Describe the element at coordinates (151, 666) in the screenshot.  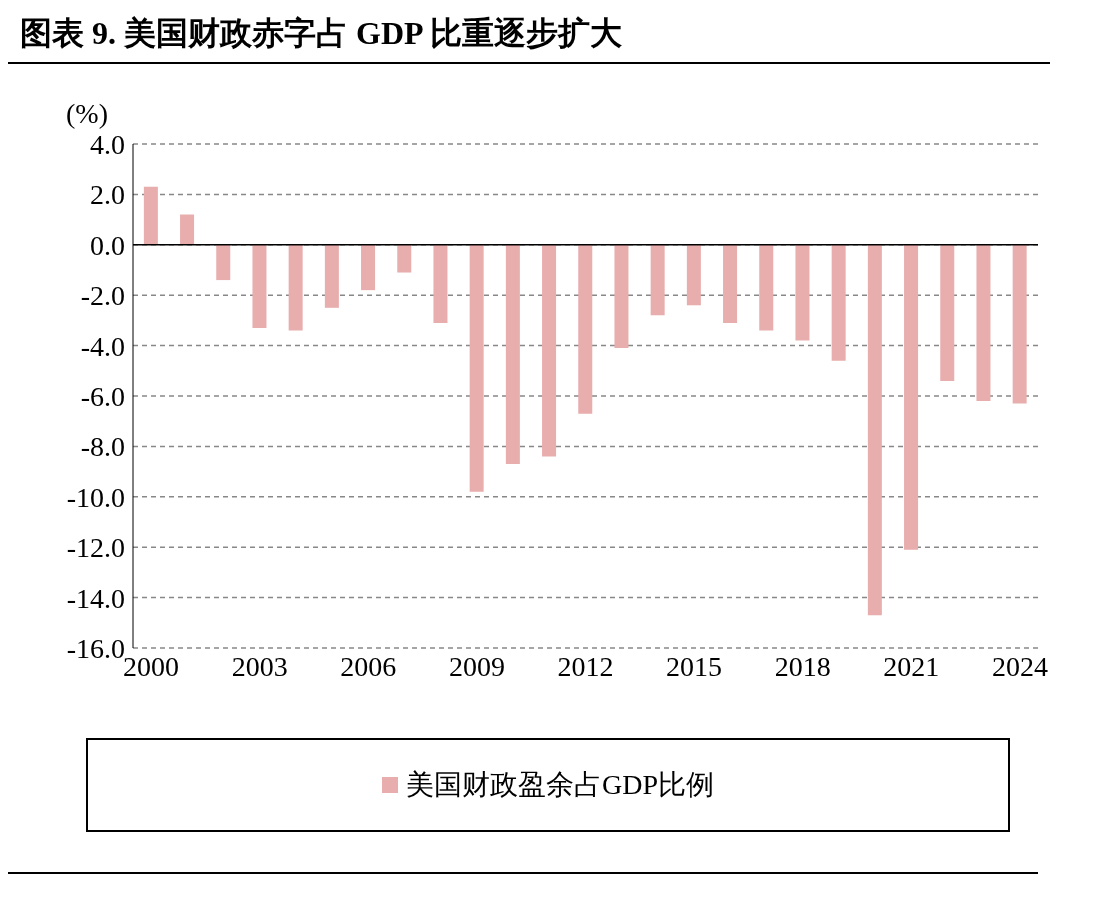
I see `x-tick-label: 2000` at that location.